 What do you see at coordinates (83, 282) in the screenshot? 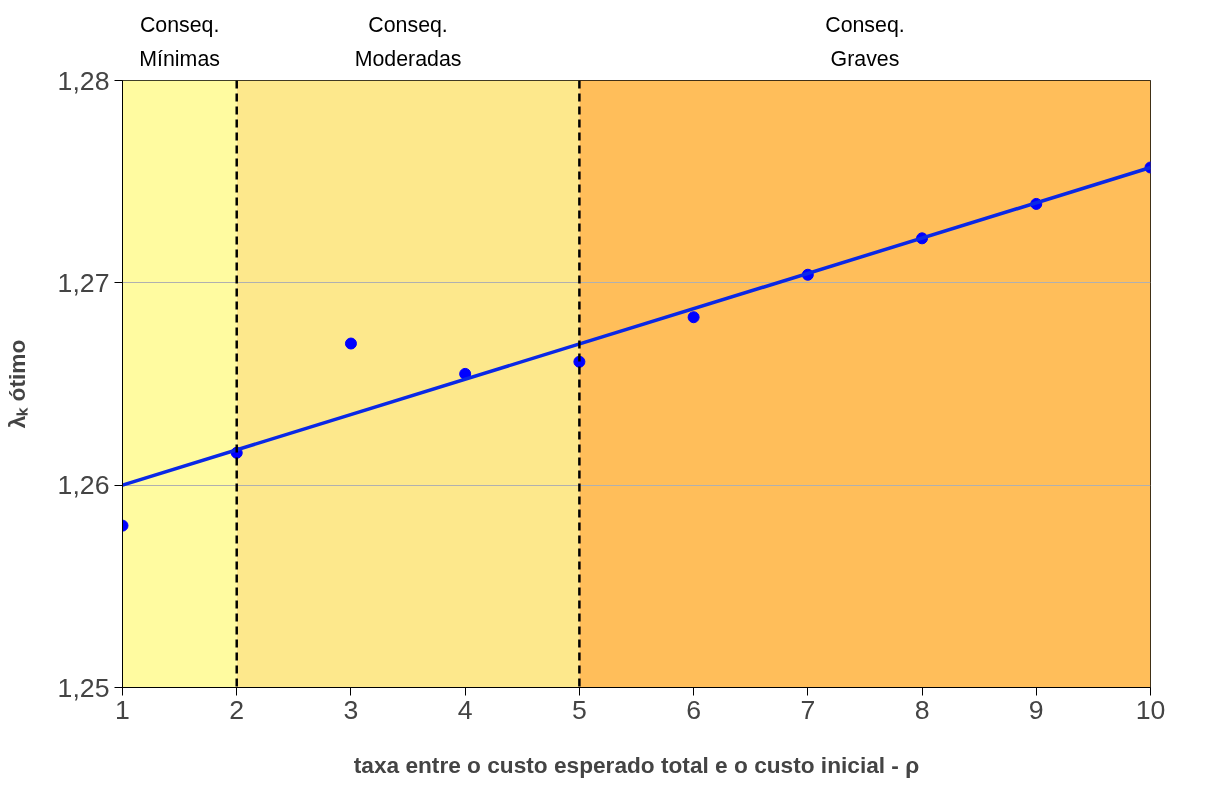
I see `y-tick-label: 1,27` at bounding box center [83, 282].